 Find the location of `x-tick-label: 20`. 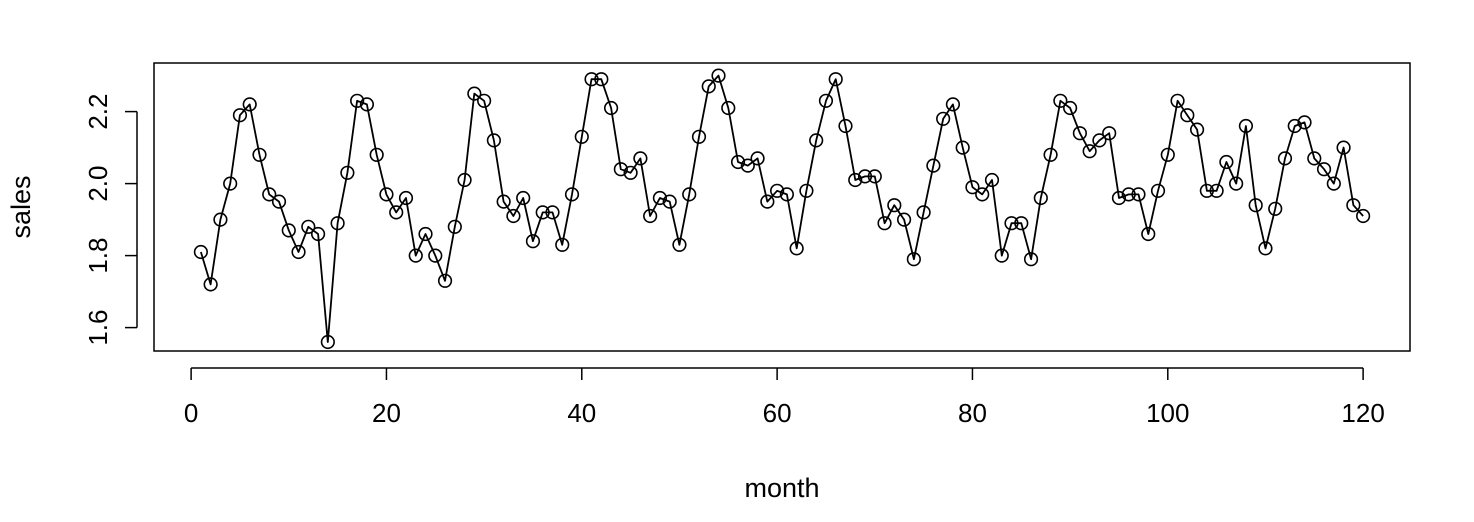

x-tick-label: 20 is located at coordinates (386, 413).